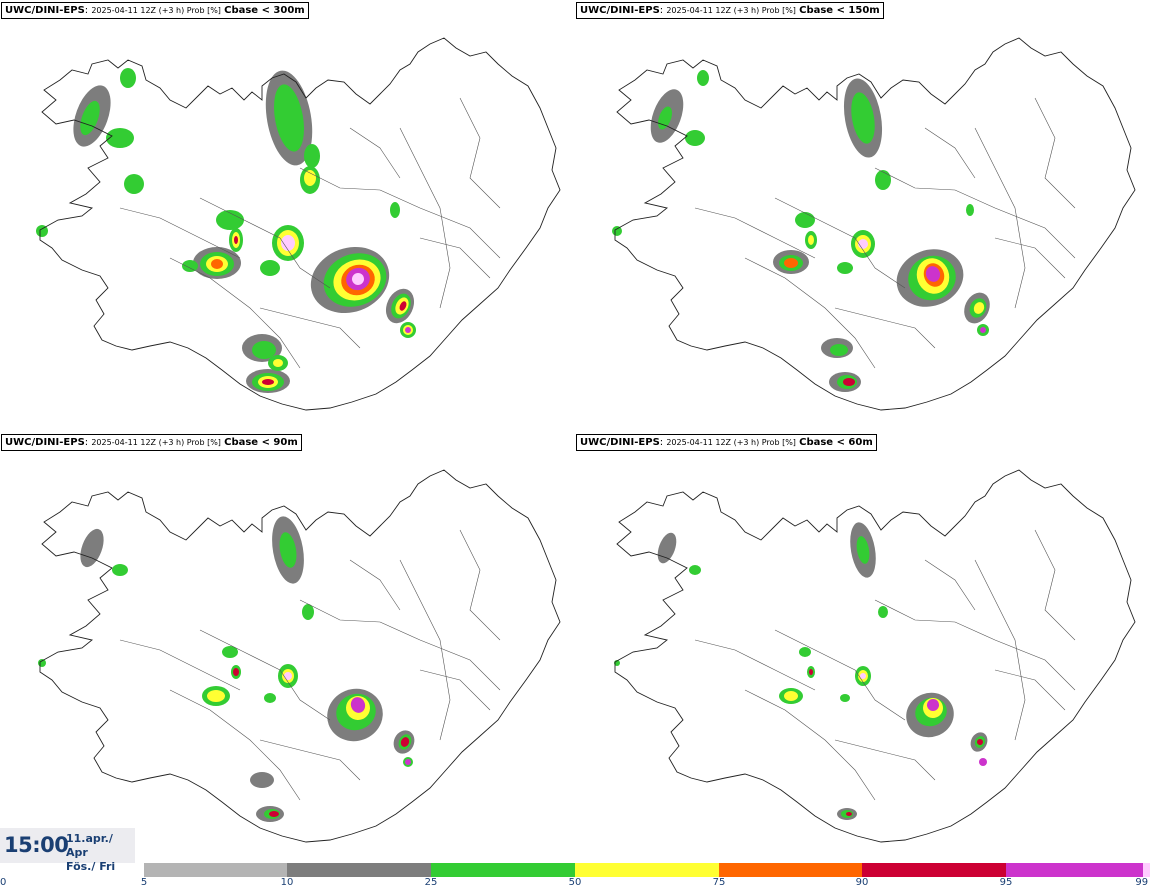 The width and height of the screenshot is (1150, 891). I want to click on valid-date-line2: Fös./ Fri, so click(91, 866).